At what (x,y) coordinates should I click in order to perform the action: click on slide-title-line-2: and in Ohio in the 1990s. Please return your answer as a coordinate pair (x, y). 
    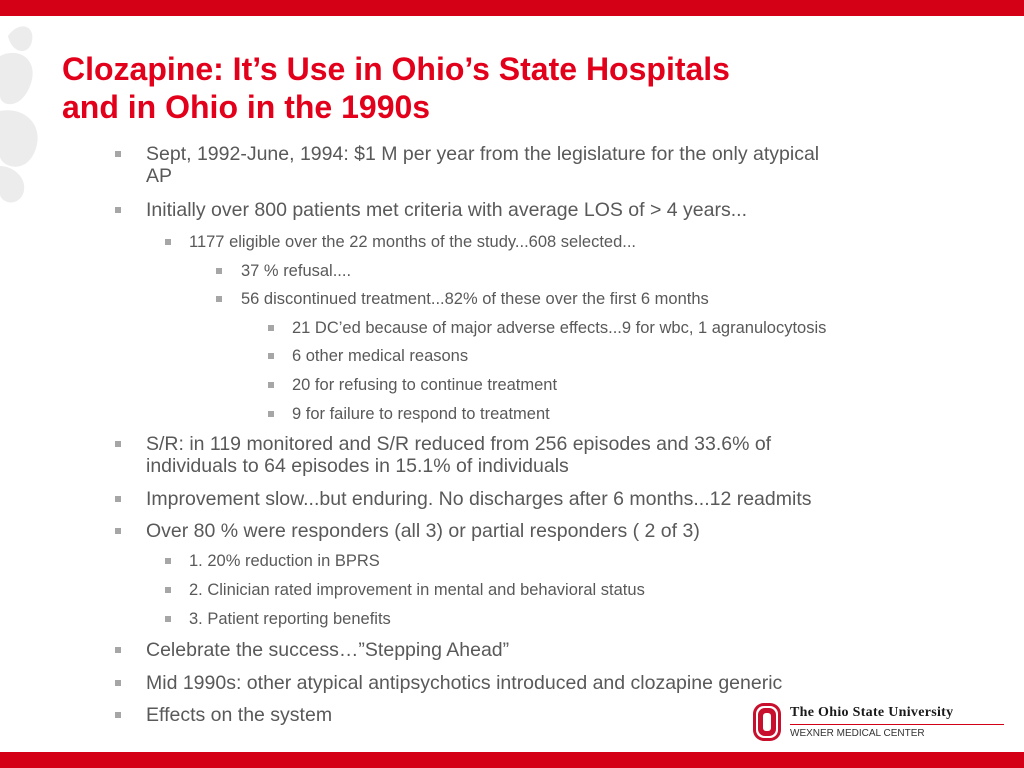
    Looking at the image, I should click on (246, 107).